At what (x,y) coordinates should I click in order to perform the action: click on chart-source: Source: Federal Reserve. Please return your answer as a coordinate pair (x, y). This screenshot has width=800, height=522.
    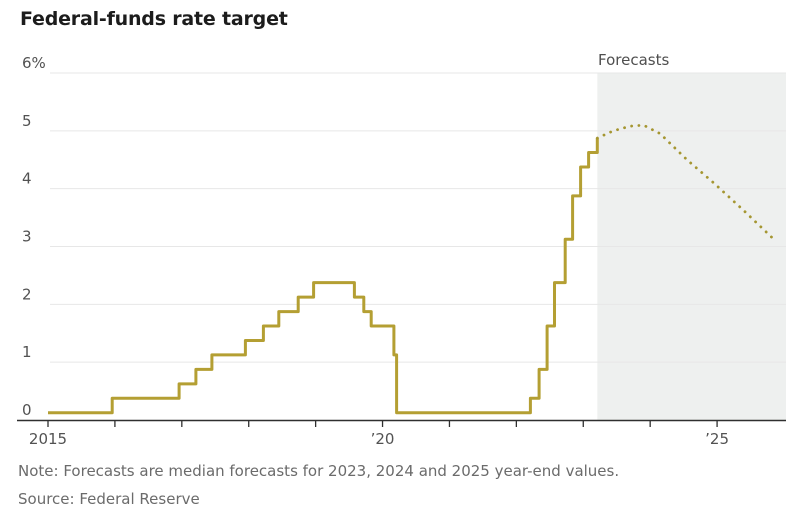
    Looking at the image, I should click on (109, 499).